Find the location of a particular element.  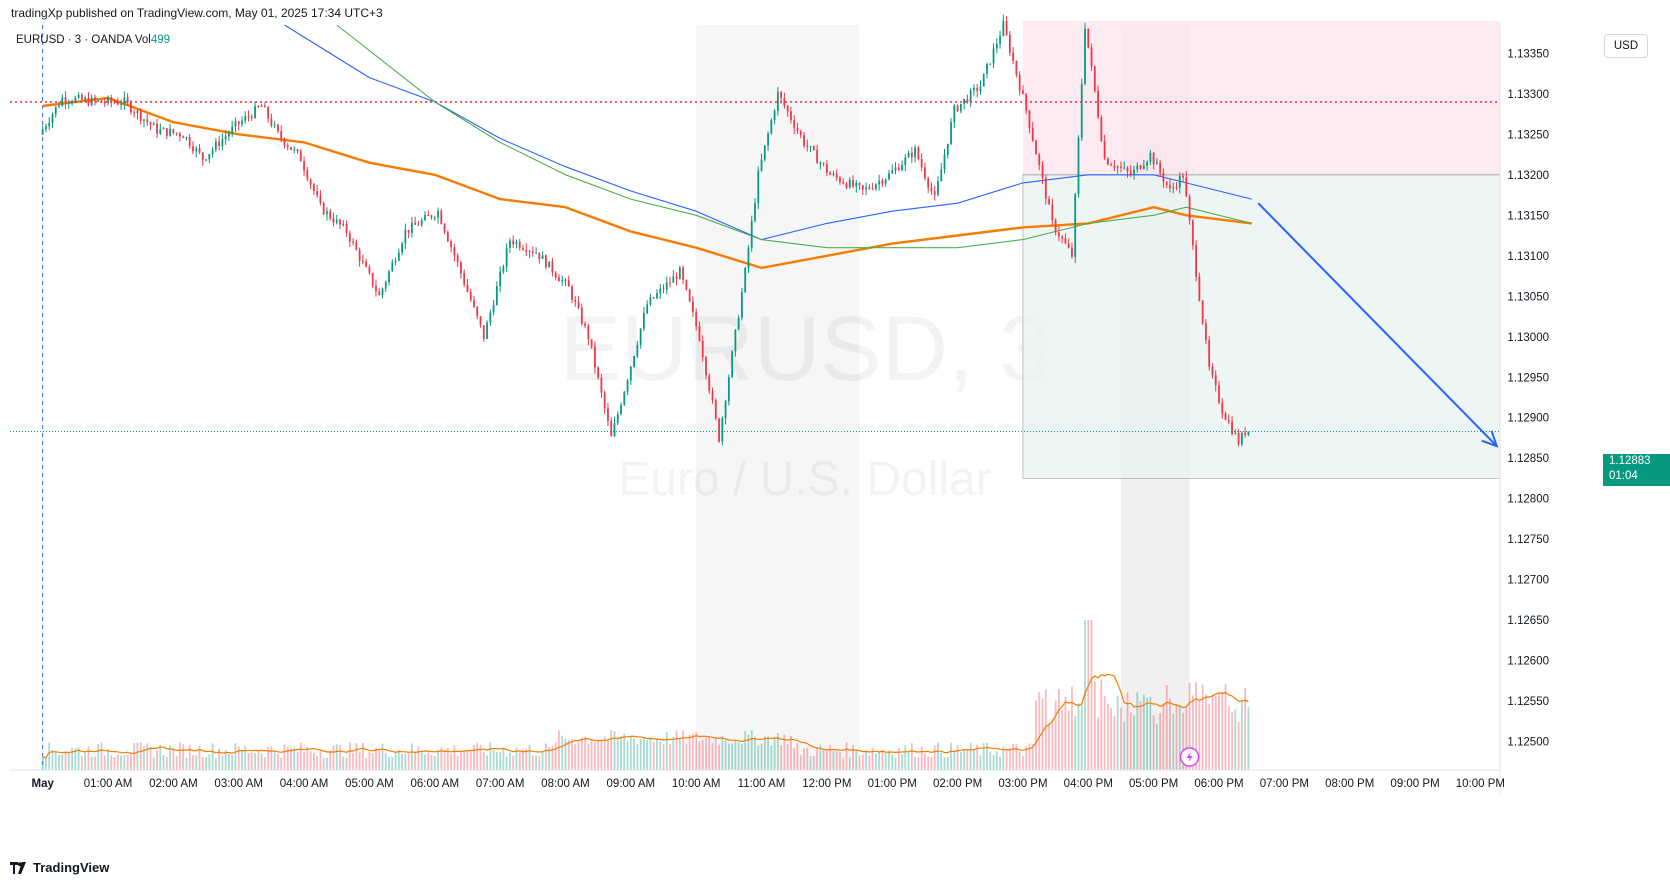

time-tick-label: 07:00 PM is located at coordinates (1284, 784).